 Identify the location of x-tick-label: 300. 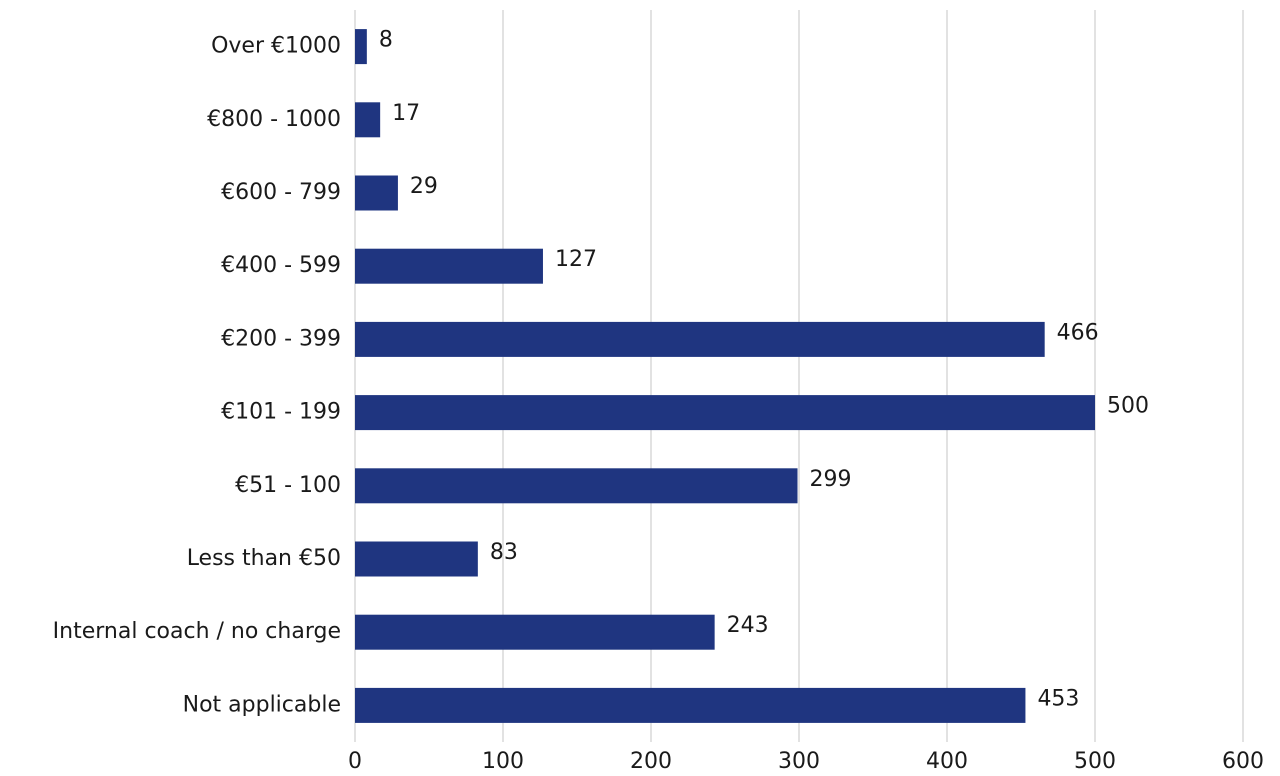
(799, 761).